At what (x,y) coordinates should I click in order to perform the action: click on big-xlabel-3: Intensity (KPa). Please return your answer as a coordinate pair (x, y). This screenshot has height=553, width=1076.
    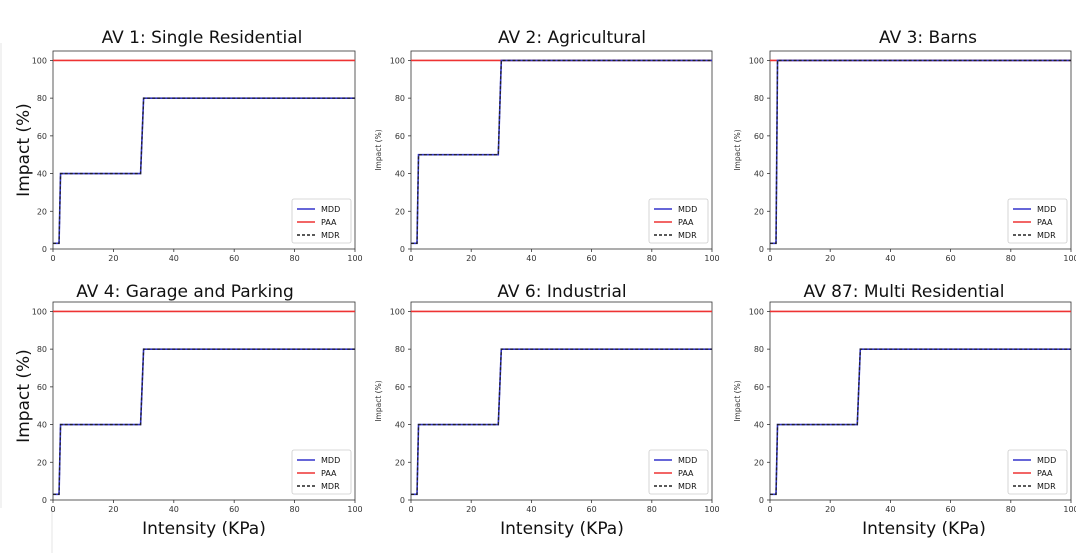
    Looking at the image, I should click on (924, 529).